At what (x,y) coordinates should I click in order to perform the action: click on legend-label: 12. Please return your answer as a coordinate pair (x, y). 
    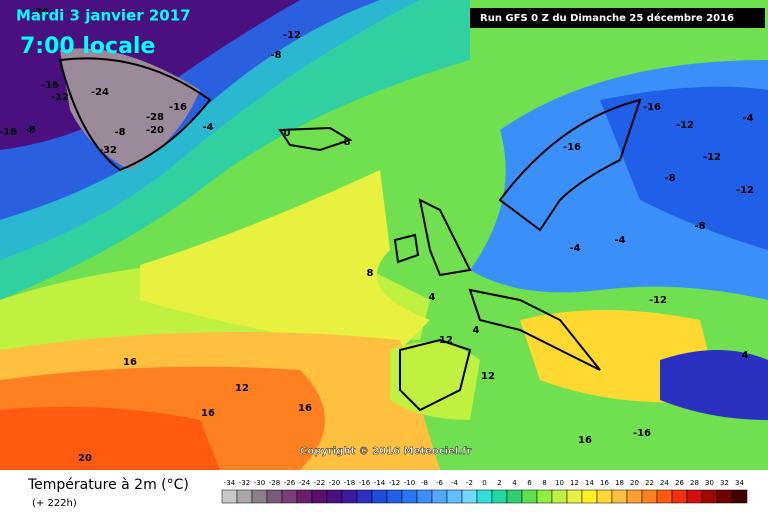
    Looking at the image, I should click on (574, 483).